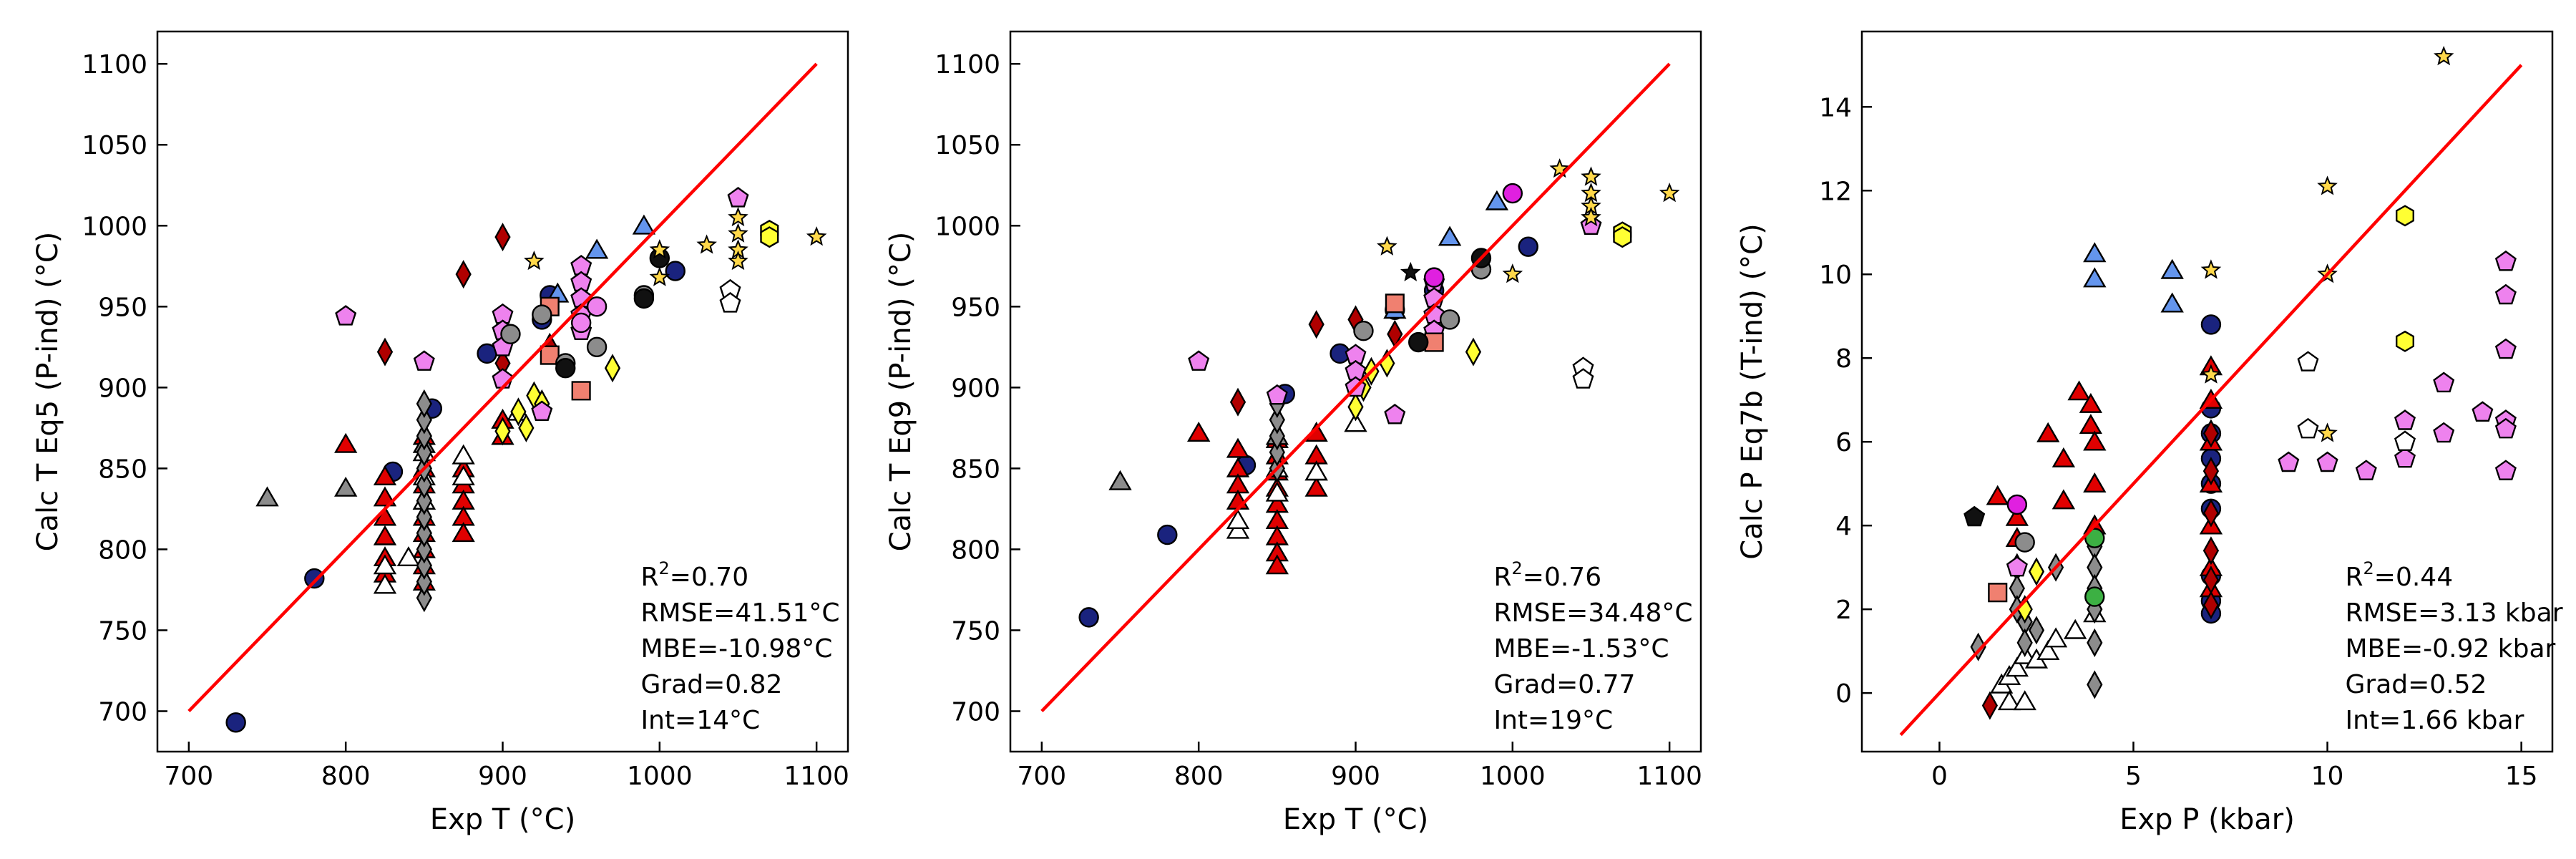 The height and width of the screenshot is (859, 2576). What do you see at coordinates (900, 392) in the screenshot?
I see `y-axis-label: Calc T Eq9 (P-ind) (°C)` at bounding box center [900, 392].